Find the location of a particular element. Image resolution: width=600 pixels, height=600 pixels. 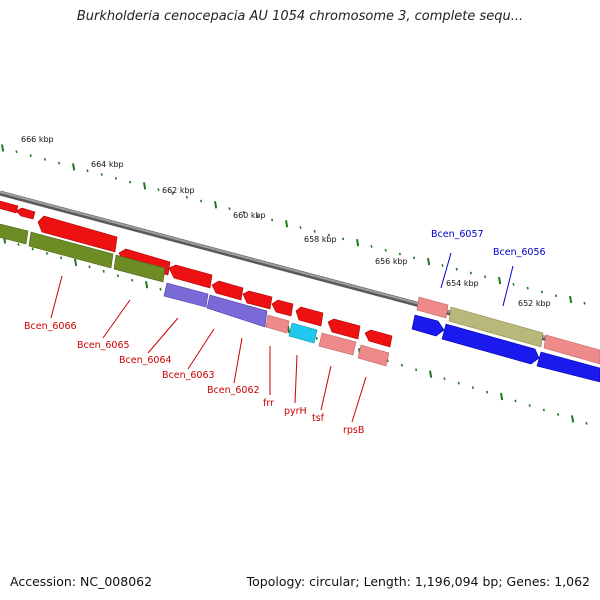

gene-label-bcen-6064: Bcen_6064 is located at coordinates (145, 360).